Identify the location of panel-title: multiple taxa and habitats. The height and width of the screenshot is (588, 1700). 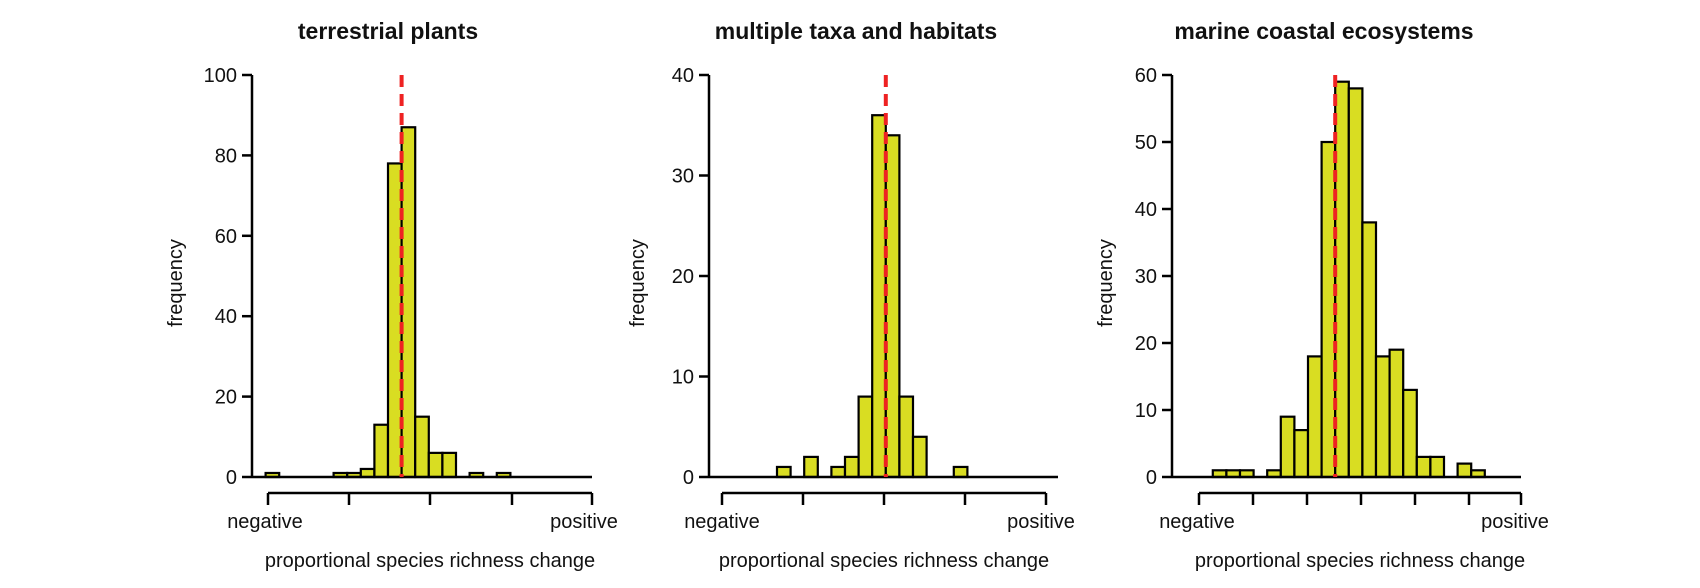
(856, 31).